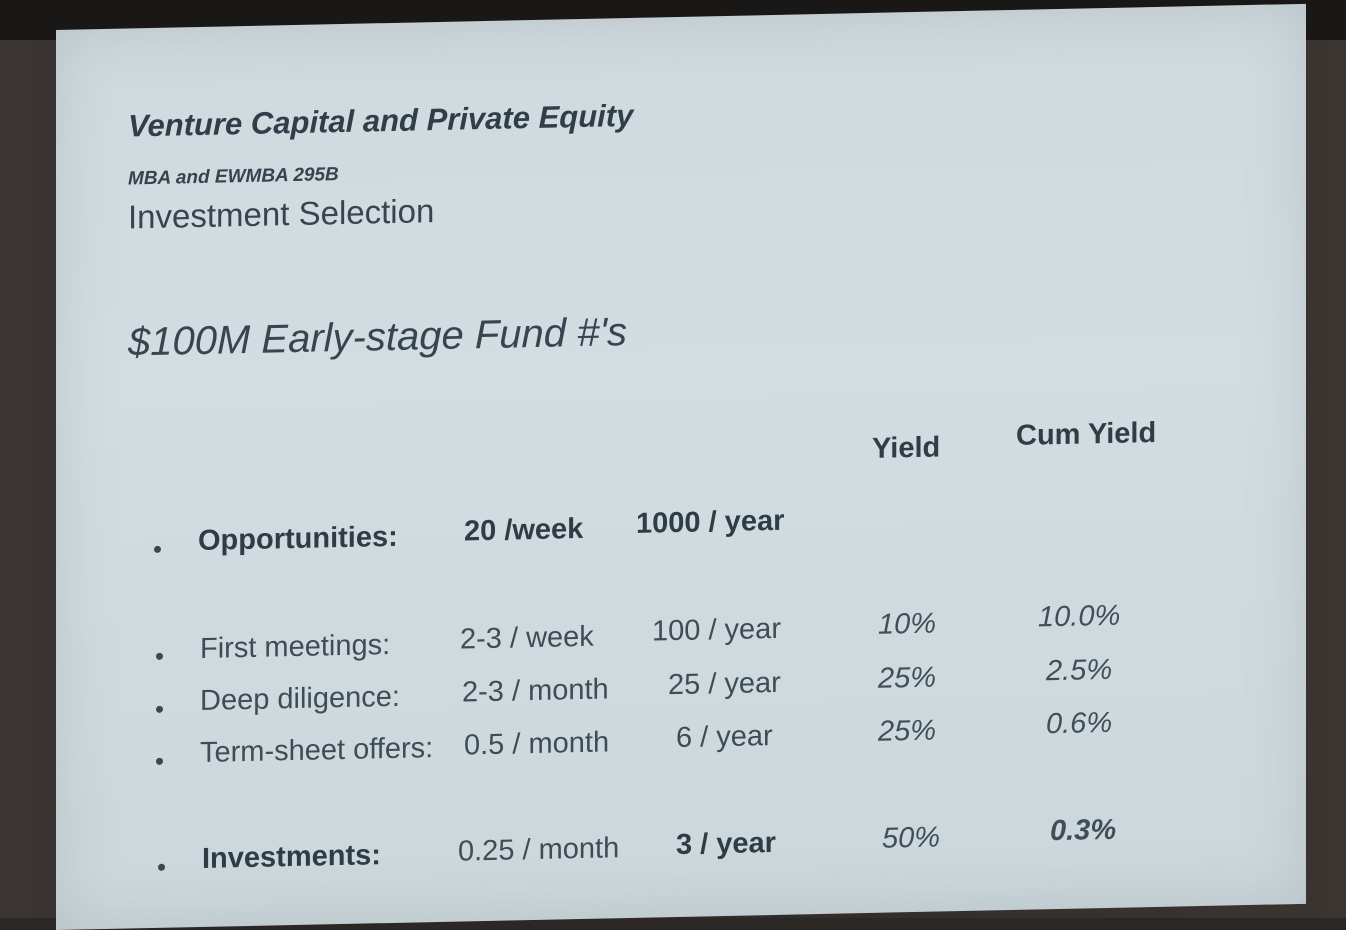 This screenshot has height=930, width=1346. Describe the element at coordinates (1079, 670) in the screenshot. I see `row-cum-yield: 2.5%` at that location.